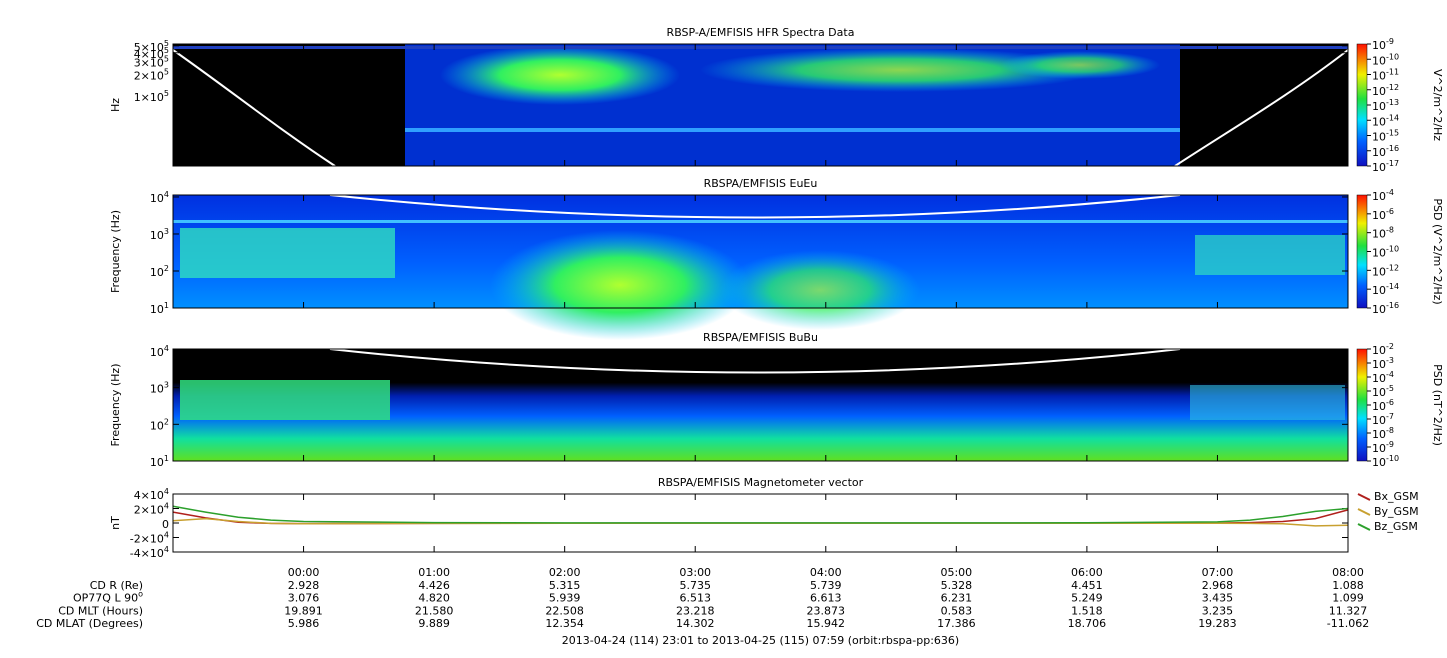 The height and width of the screenshot is (658, 1447). What do you see at coordinates (1218, 572) in the screenshot?
I see `x-tick-label: 07:00` at bounding box center [1218, 572].